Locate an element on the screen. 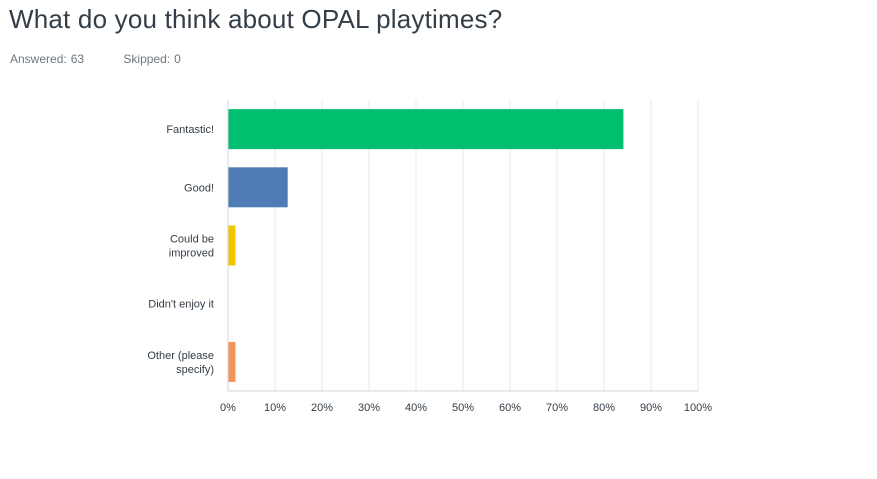  x-tick-label: 90% is located at coordinates (651, 408).